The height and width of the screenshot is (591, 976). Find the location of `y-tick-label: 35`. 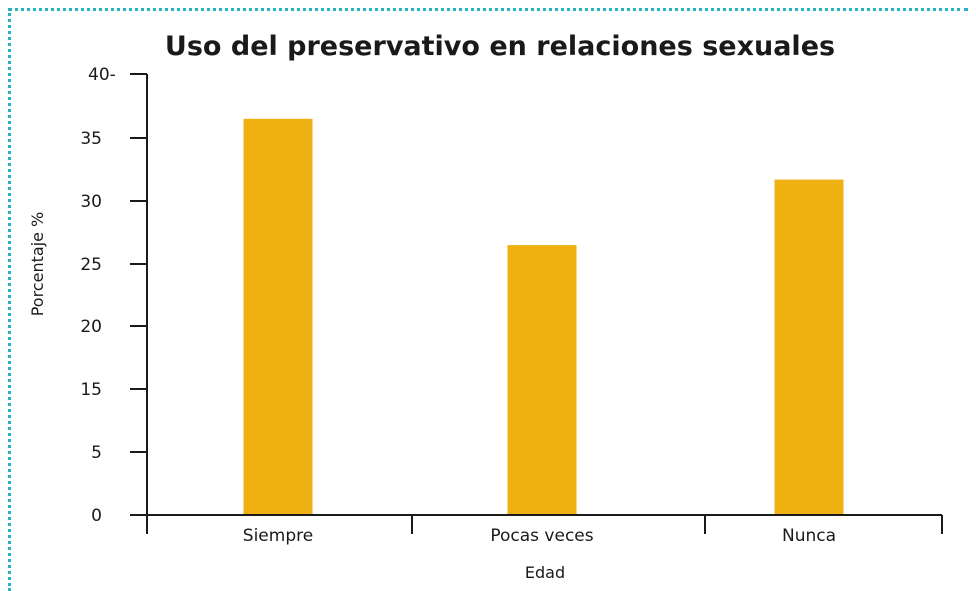

y-tick-label: 35 is located at coordinates (91, 139).